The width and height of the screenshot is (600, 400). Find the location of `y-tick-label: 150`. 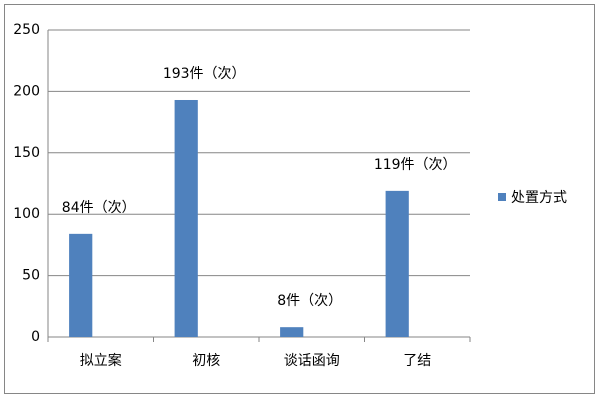

y-tick-label: 150 is located at coordinates (26, 153).